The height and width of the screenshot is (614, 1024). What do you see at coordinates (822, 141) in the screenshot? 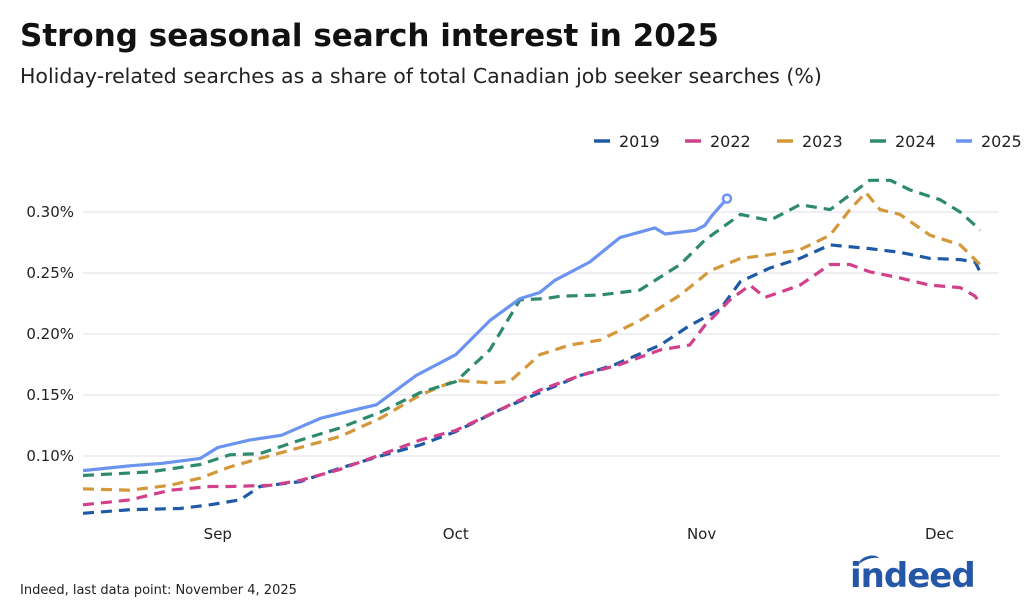
I see `legend-label-2023: 2023` at bounding box center [822, 141].